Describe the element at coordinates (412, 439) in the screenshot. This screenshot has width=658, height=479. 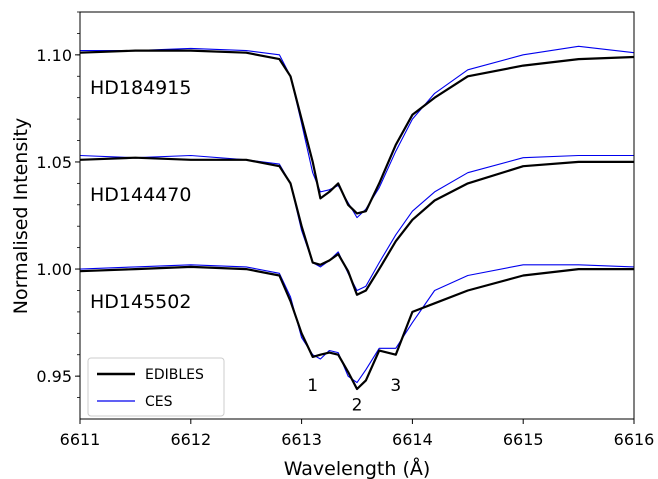
I see `x-tick-label-6614: 6614` at that location.